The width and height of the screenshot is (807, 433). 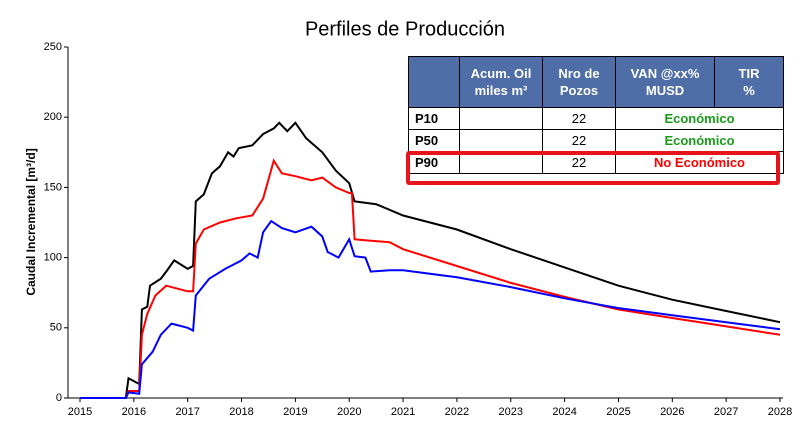 I want to click on table-row: P10 22 Económico, so click(x=596, y=118).